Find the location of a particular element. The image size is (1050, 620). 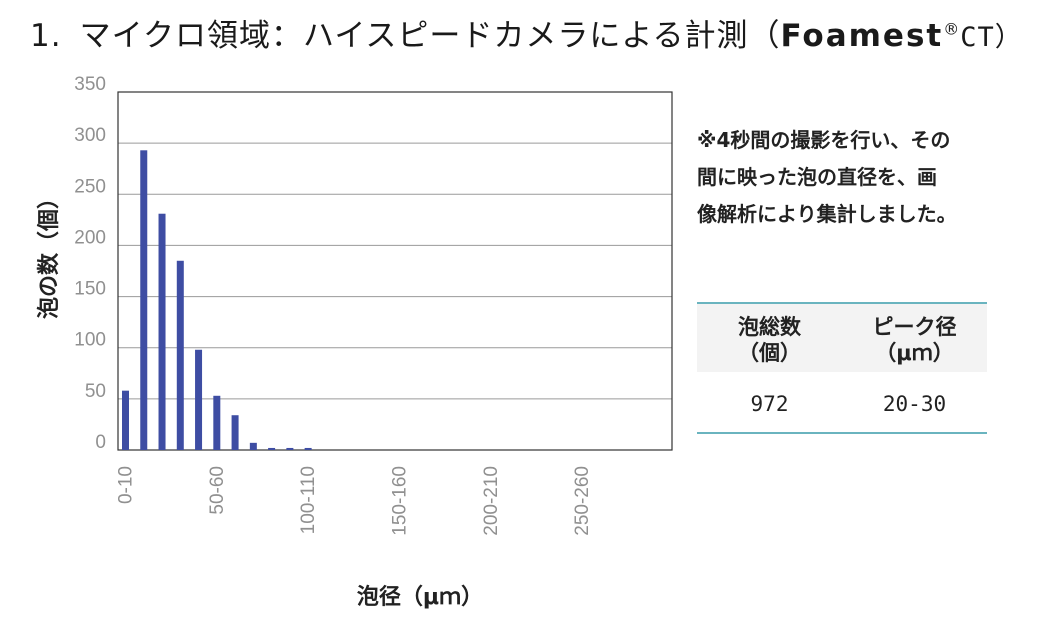

heading-text: マイクロ領域：ハイスピードカメラによる計測（ is located at coordinates (430, 36).